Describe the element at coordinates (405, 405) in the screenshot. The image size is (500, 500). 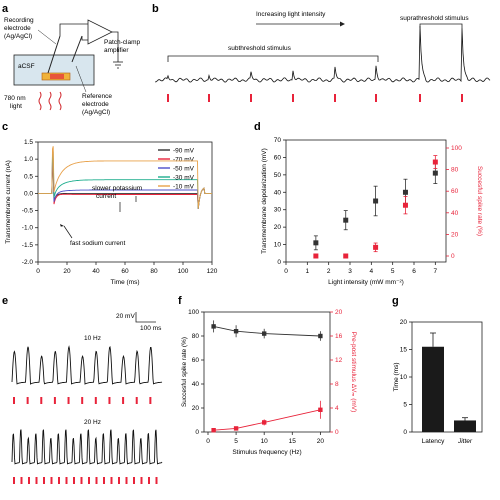
I see `y-tick-label: 5` at that location.